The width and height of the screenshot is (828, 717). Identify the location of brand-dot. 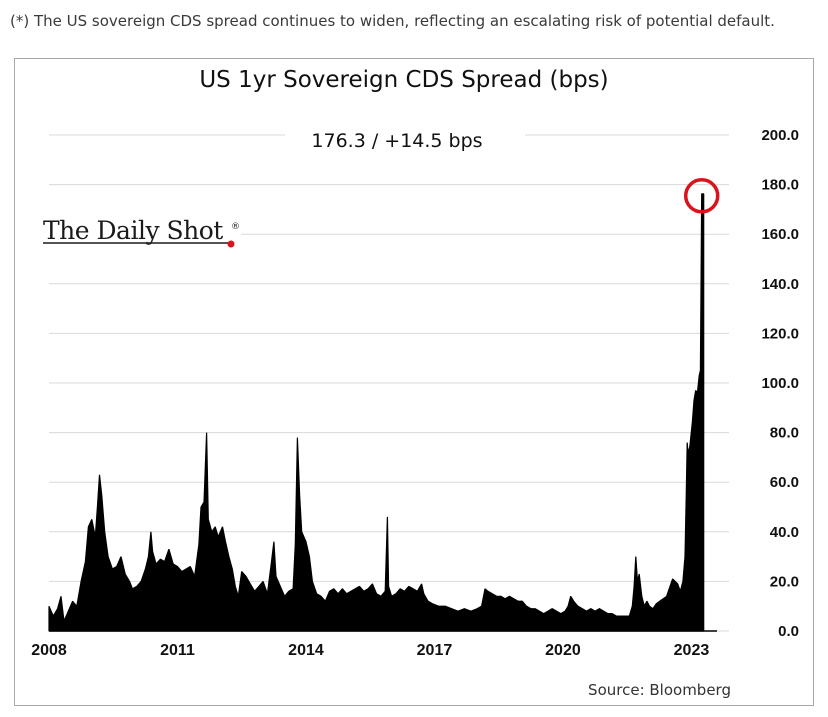
(231, 244).